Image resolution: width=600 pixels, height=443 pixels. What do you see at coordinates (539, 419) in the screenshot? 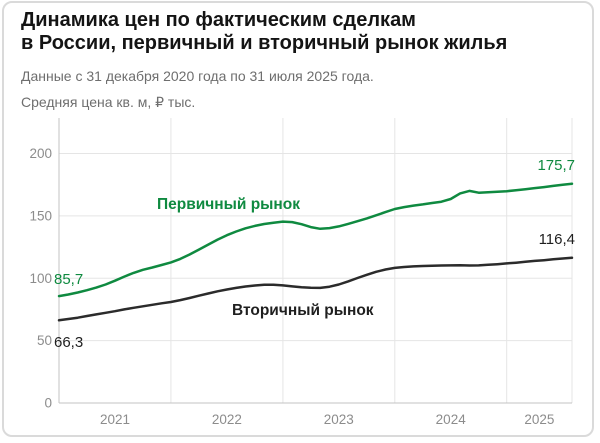
I see `x-axis-tick-label: 2025` at bounding box center [539, 419].